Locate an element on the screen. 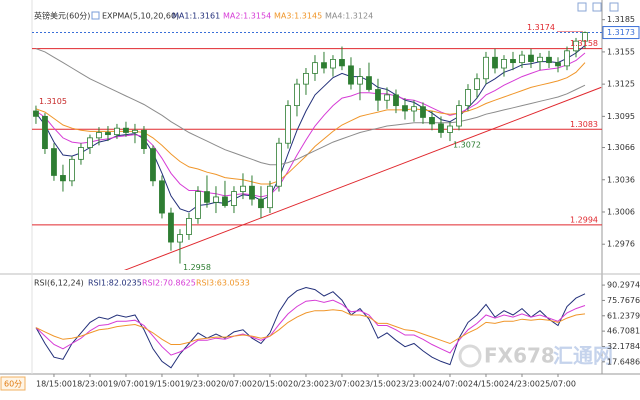 Image resolution: width=640 pixels, height=400 pixels. x-tick-label: 24/07:00 is located at coordinates (450, 384).